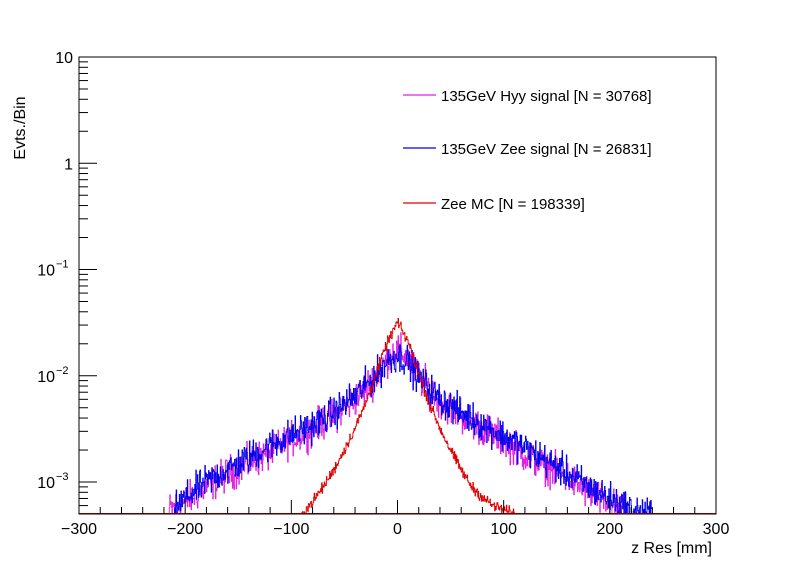 This screenshot has width=796, height=572. I want to click on x-tick-label: 0, so click(397, 529).